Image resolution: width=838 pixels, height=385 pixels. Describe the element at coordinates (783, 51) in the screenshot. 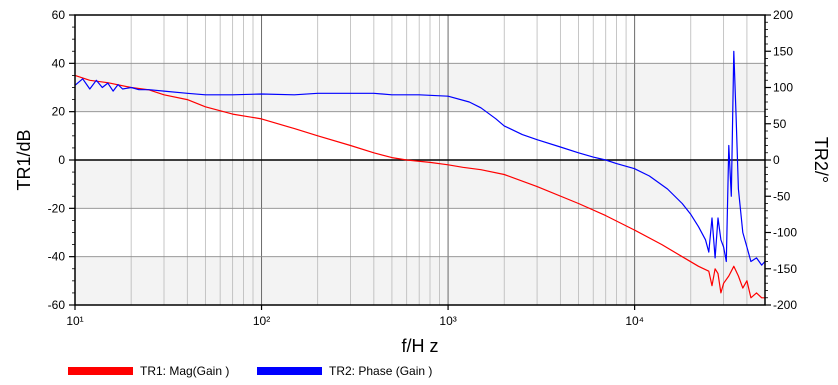

I see `y2-tick-label: 150` at that location.